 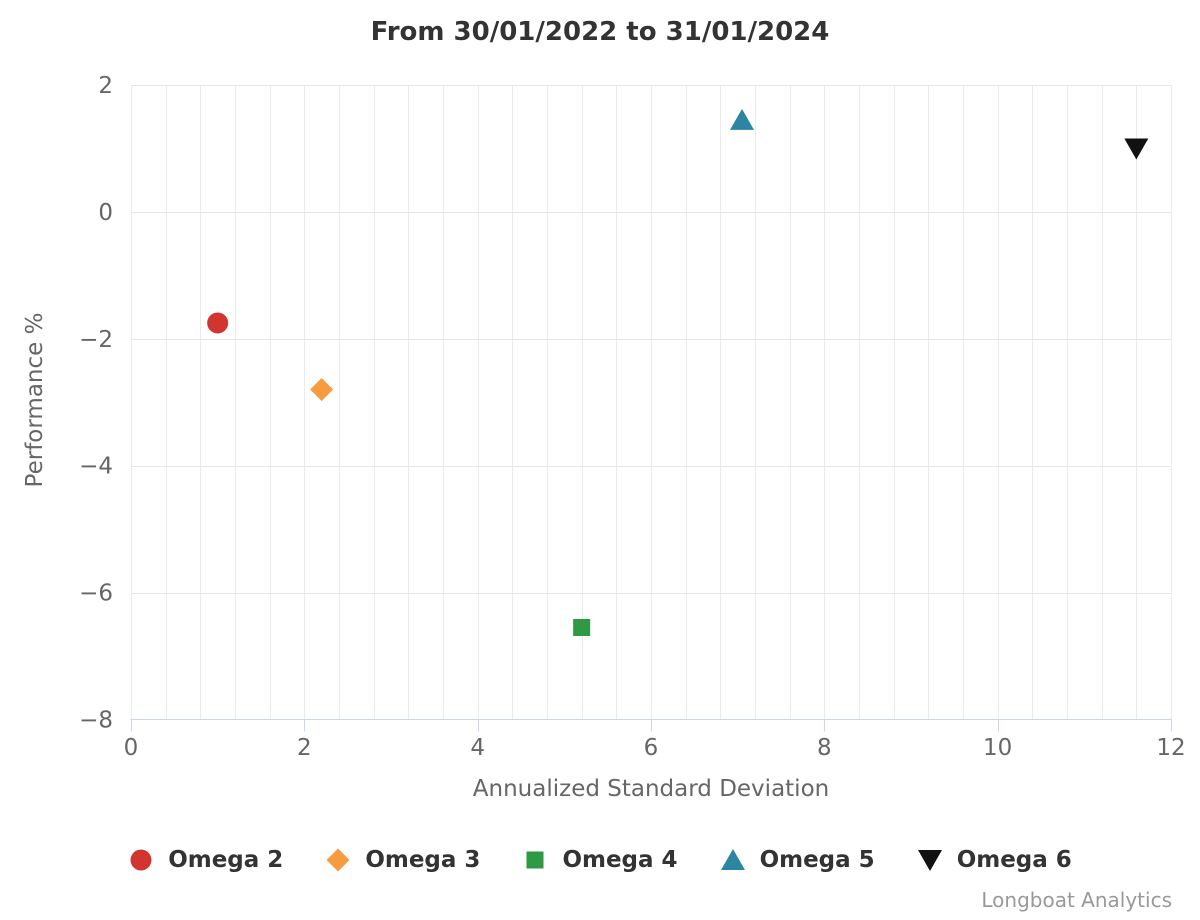 I want to click on triangle-up-icon, so click(x=732, y=859).